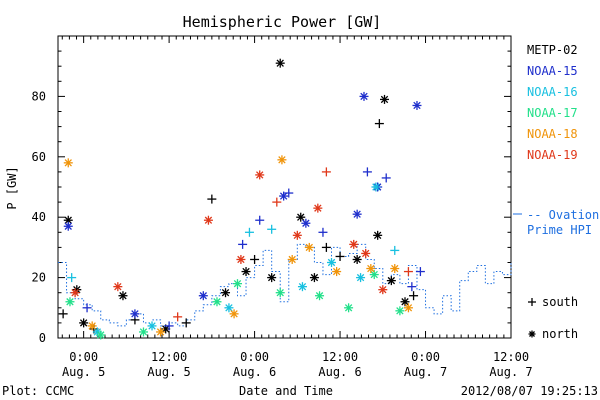  I want to click on timestamp: 2012/08/07 19:25:13, so click(529, 391).